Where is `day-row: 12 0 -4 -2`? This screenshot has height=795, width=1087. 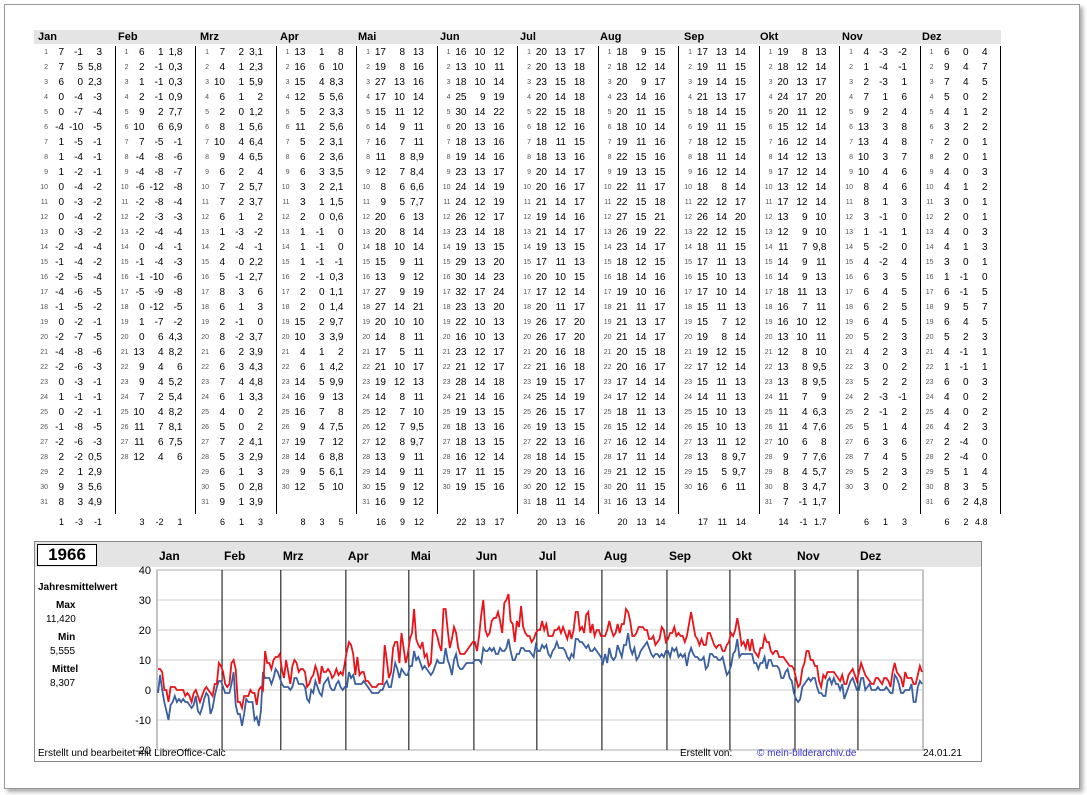 day-row: 12 0 -4 -2 is located at coordinates (74, 218).